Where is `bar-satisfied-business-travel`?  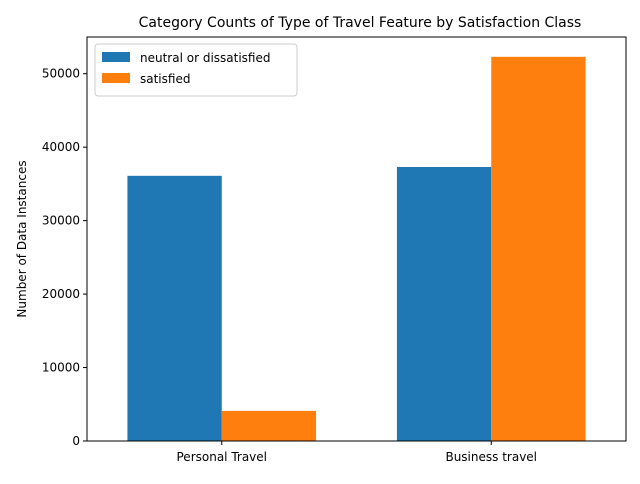
bar-satisfied-business-travel is located at coordinates (538, 248).